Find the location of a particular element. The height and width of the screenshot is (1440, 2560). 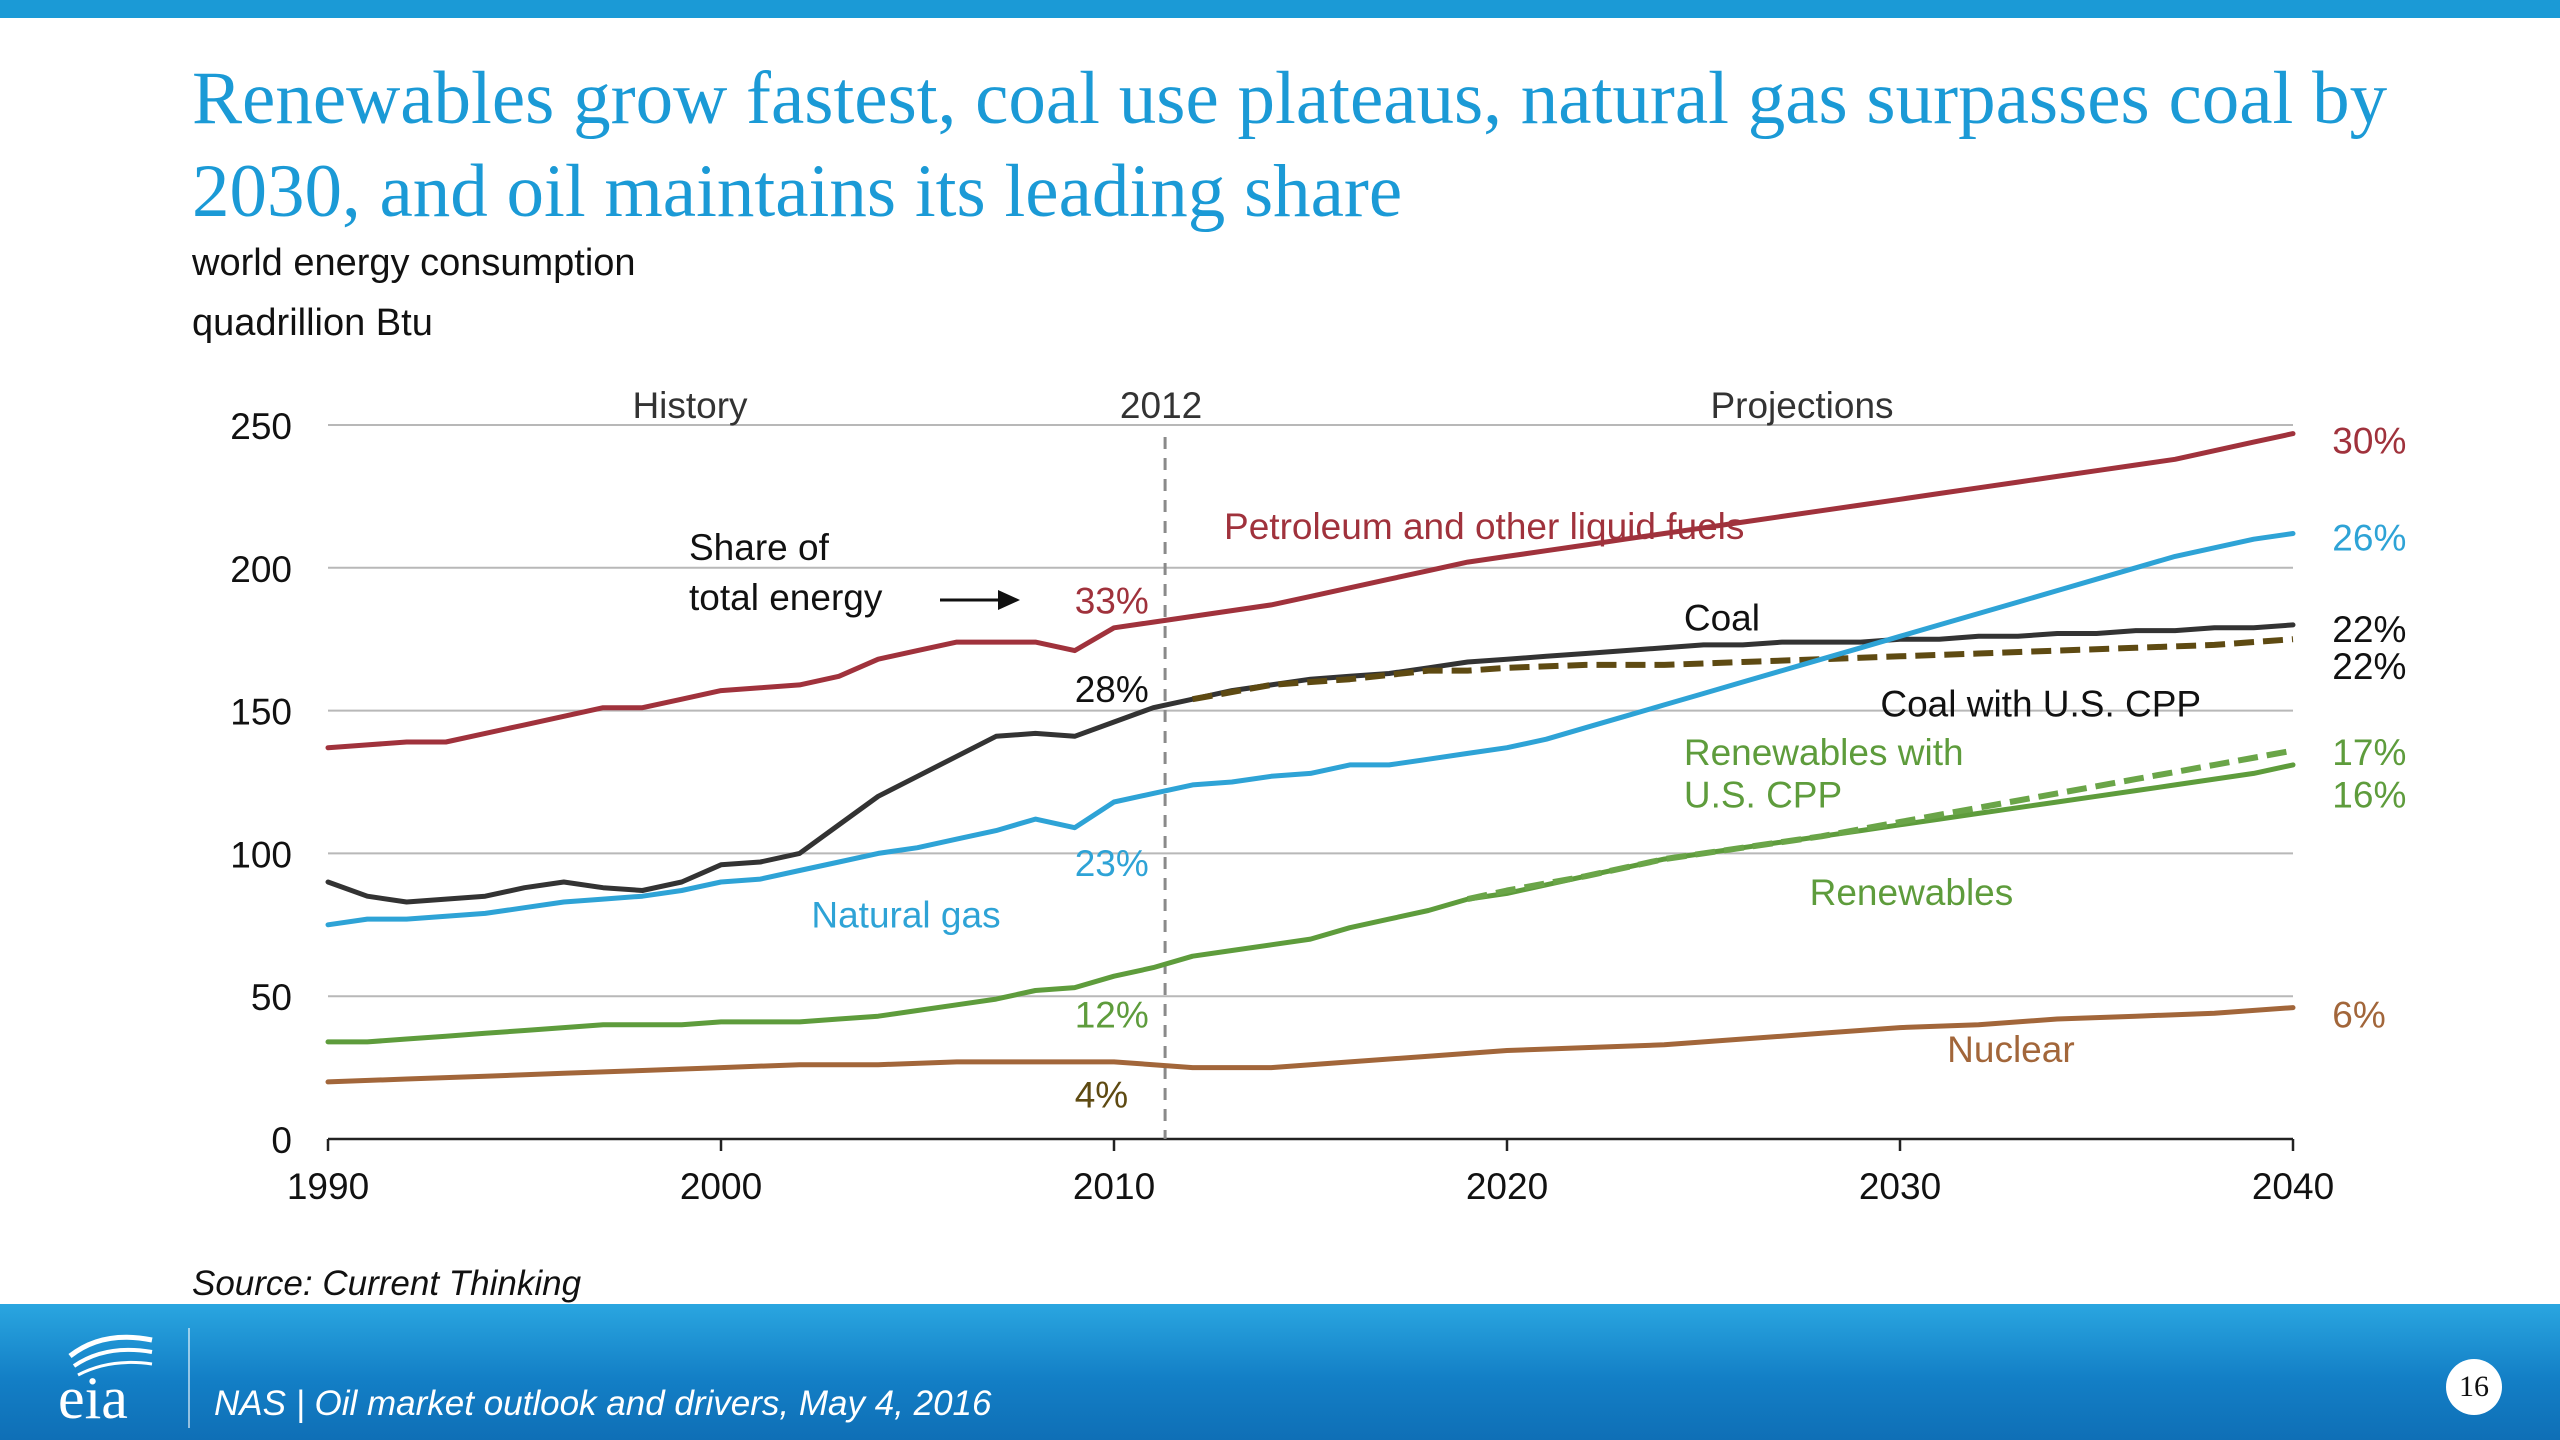

x-tick-label: 2020 is located at coordinates (1507, 1186).